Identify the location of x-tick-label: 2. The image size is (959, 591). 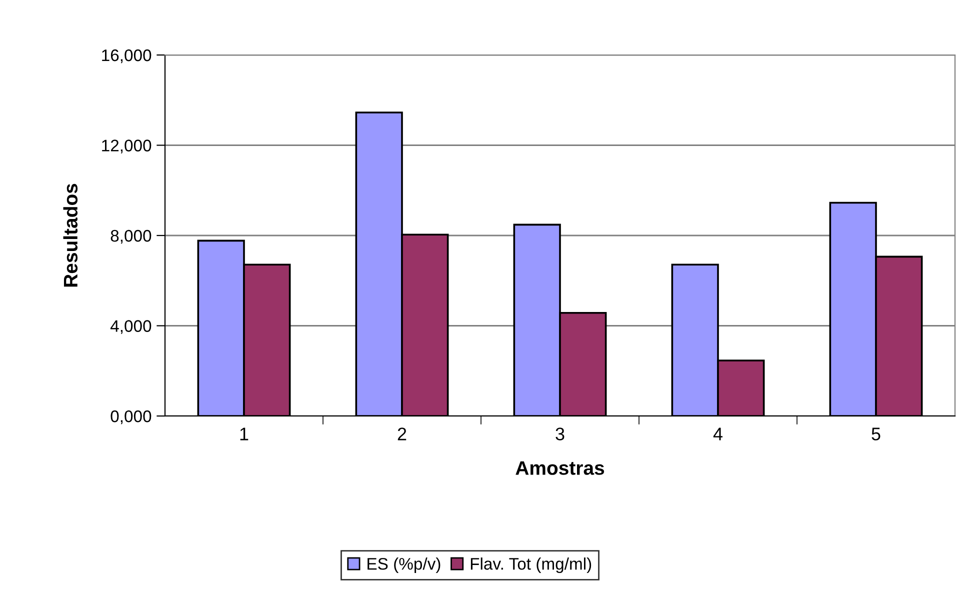
(402, 434).